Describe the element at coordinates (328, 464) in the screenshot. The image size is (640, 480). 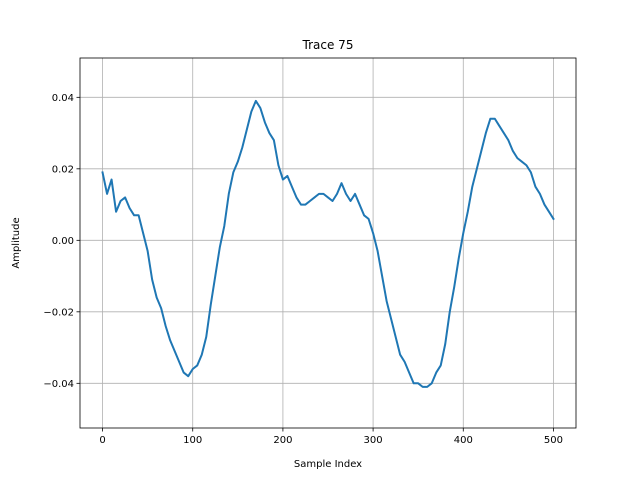
I see `x-axis-label: Sample Index` at that location.